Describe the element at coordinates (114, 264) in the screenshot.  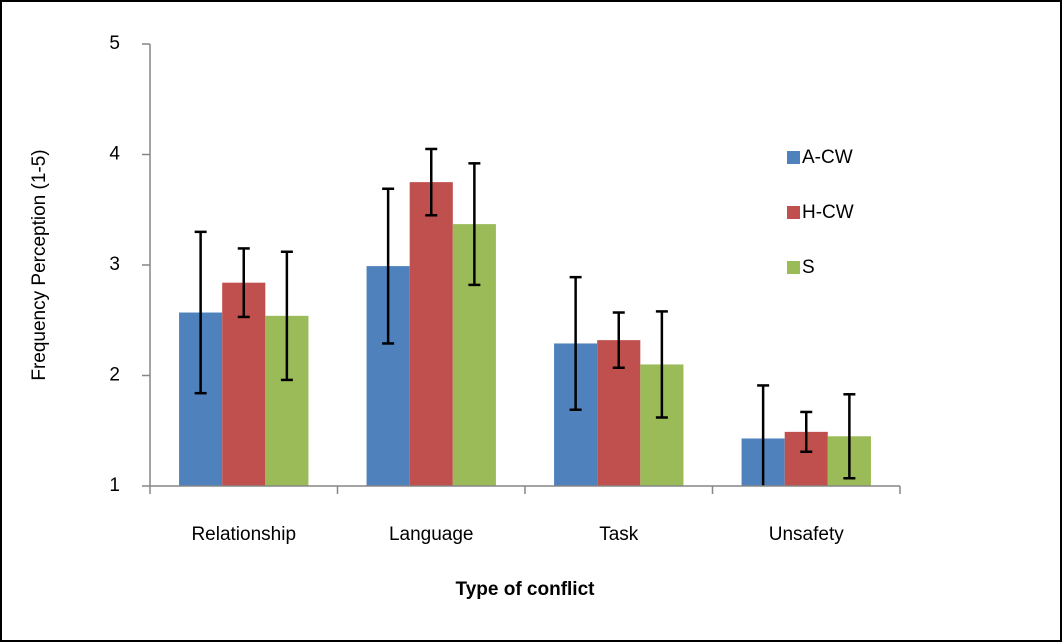
I see `y-tick-label: 3` at that location.